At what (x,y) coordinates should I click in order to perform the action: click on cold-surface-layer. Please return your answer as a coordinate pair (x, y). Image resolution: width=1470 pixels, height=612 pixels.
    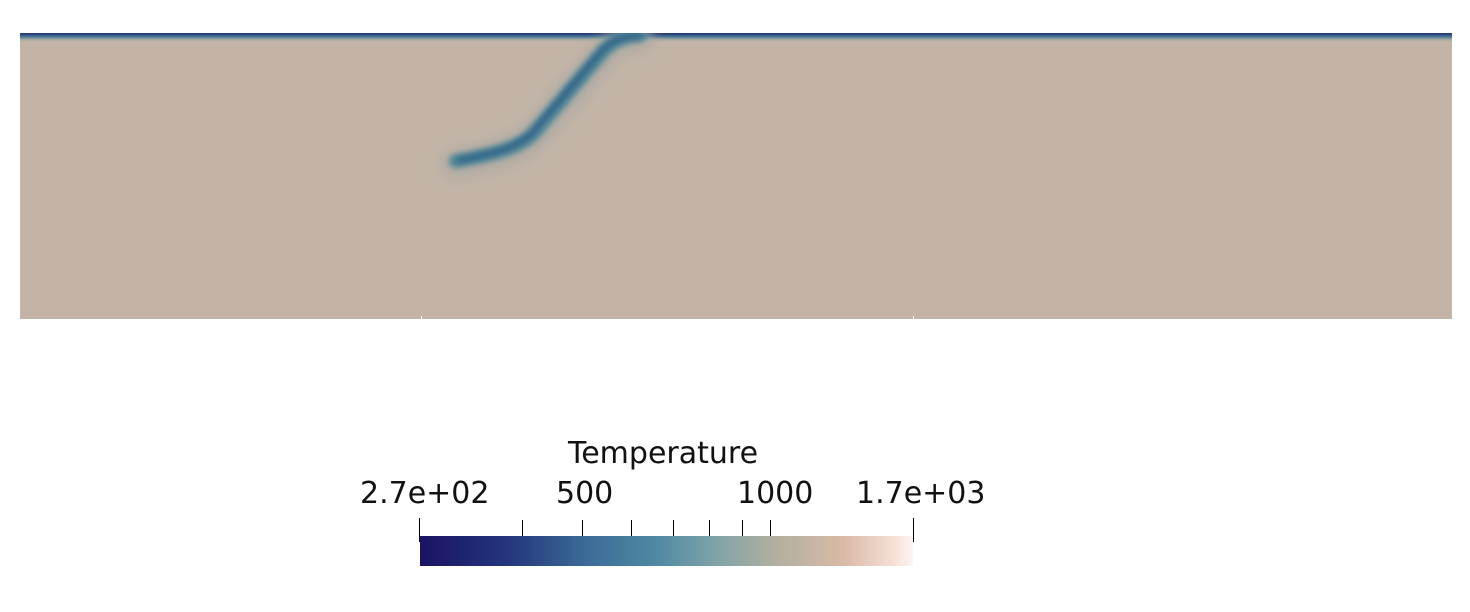
    Looking at the image, I should click on (736, 37).